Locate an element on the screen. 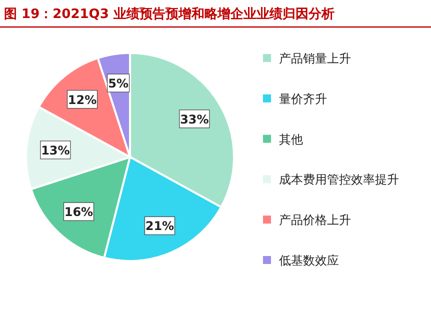 The image size is (431, 321). data-label: 5% is located at coordinates (118, 83).